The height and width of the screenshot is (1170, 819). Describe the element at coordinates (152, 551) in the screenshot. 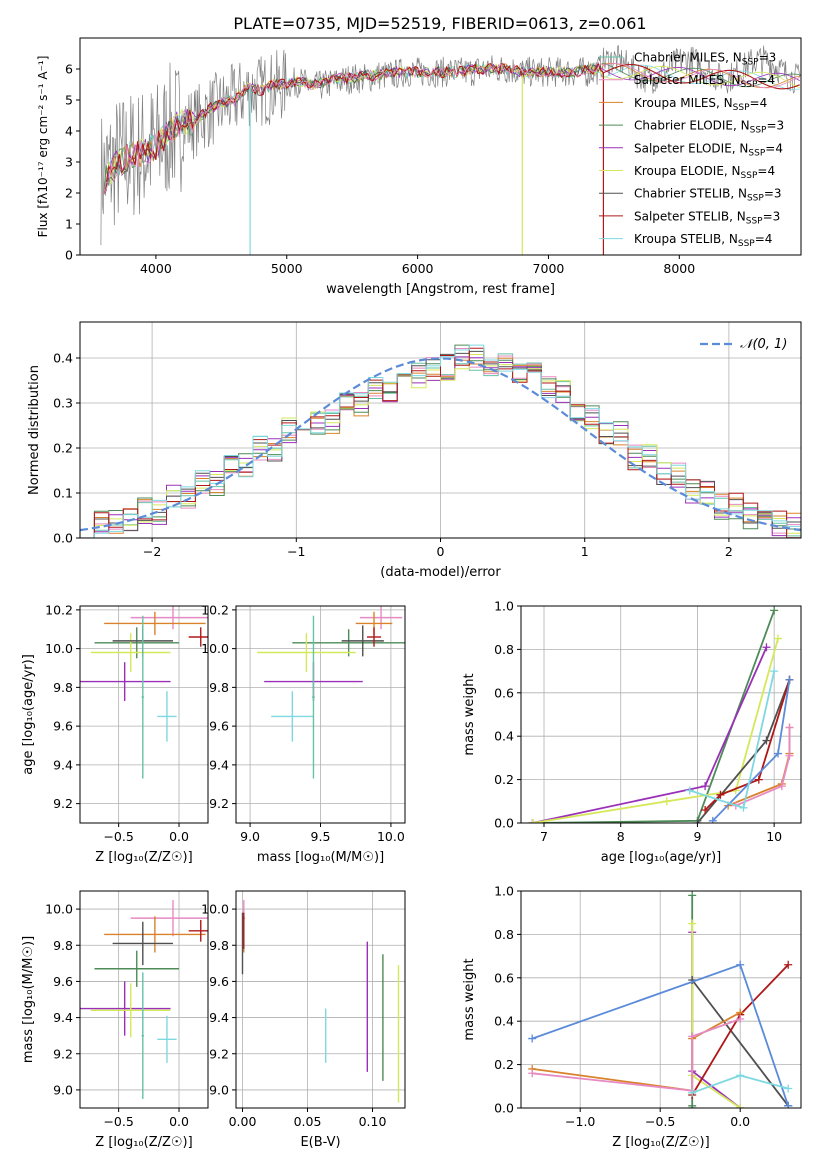

I see `x-tick-label: −2` at that location.